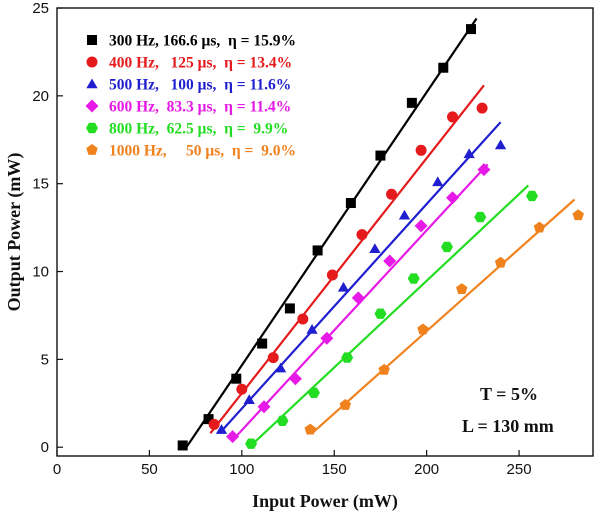  I want to click on x-tick-label: 250, so click(519, 469).